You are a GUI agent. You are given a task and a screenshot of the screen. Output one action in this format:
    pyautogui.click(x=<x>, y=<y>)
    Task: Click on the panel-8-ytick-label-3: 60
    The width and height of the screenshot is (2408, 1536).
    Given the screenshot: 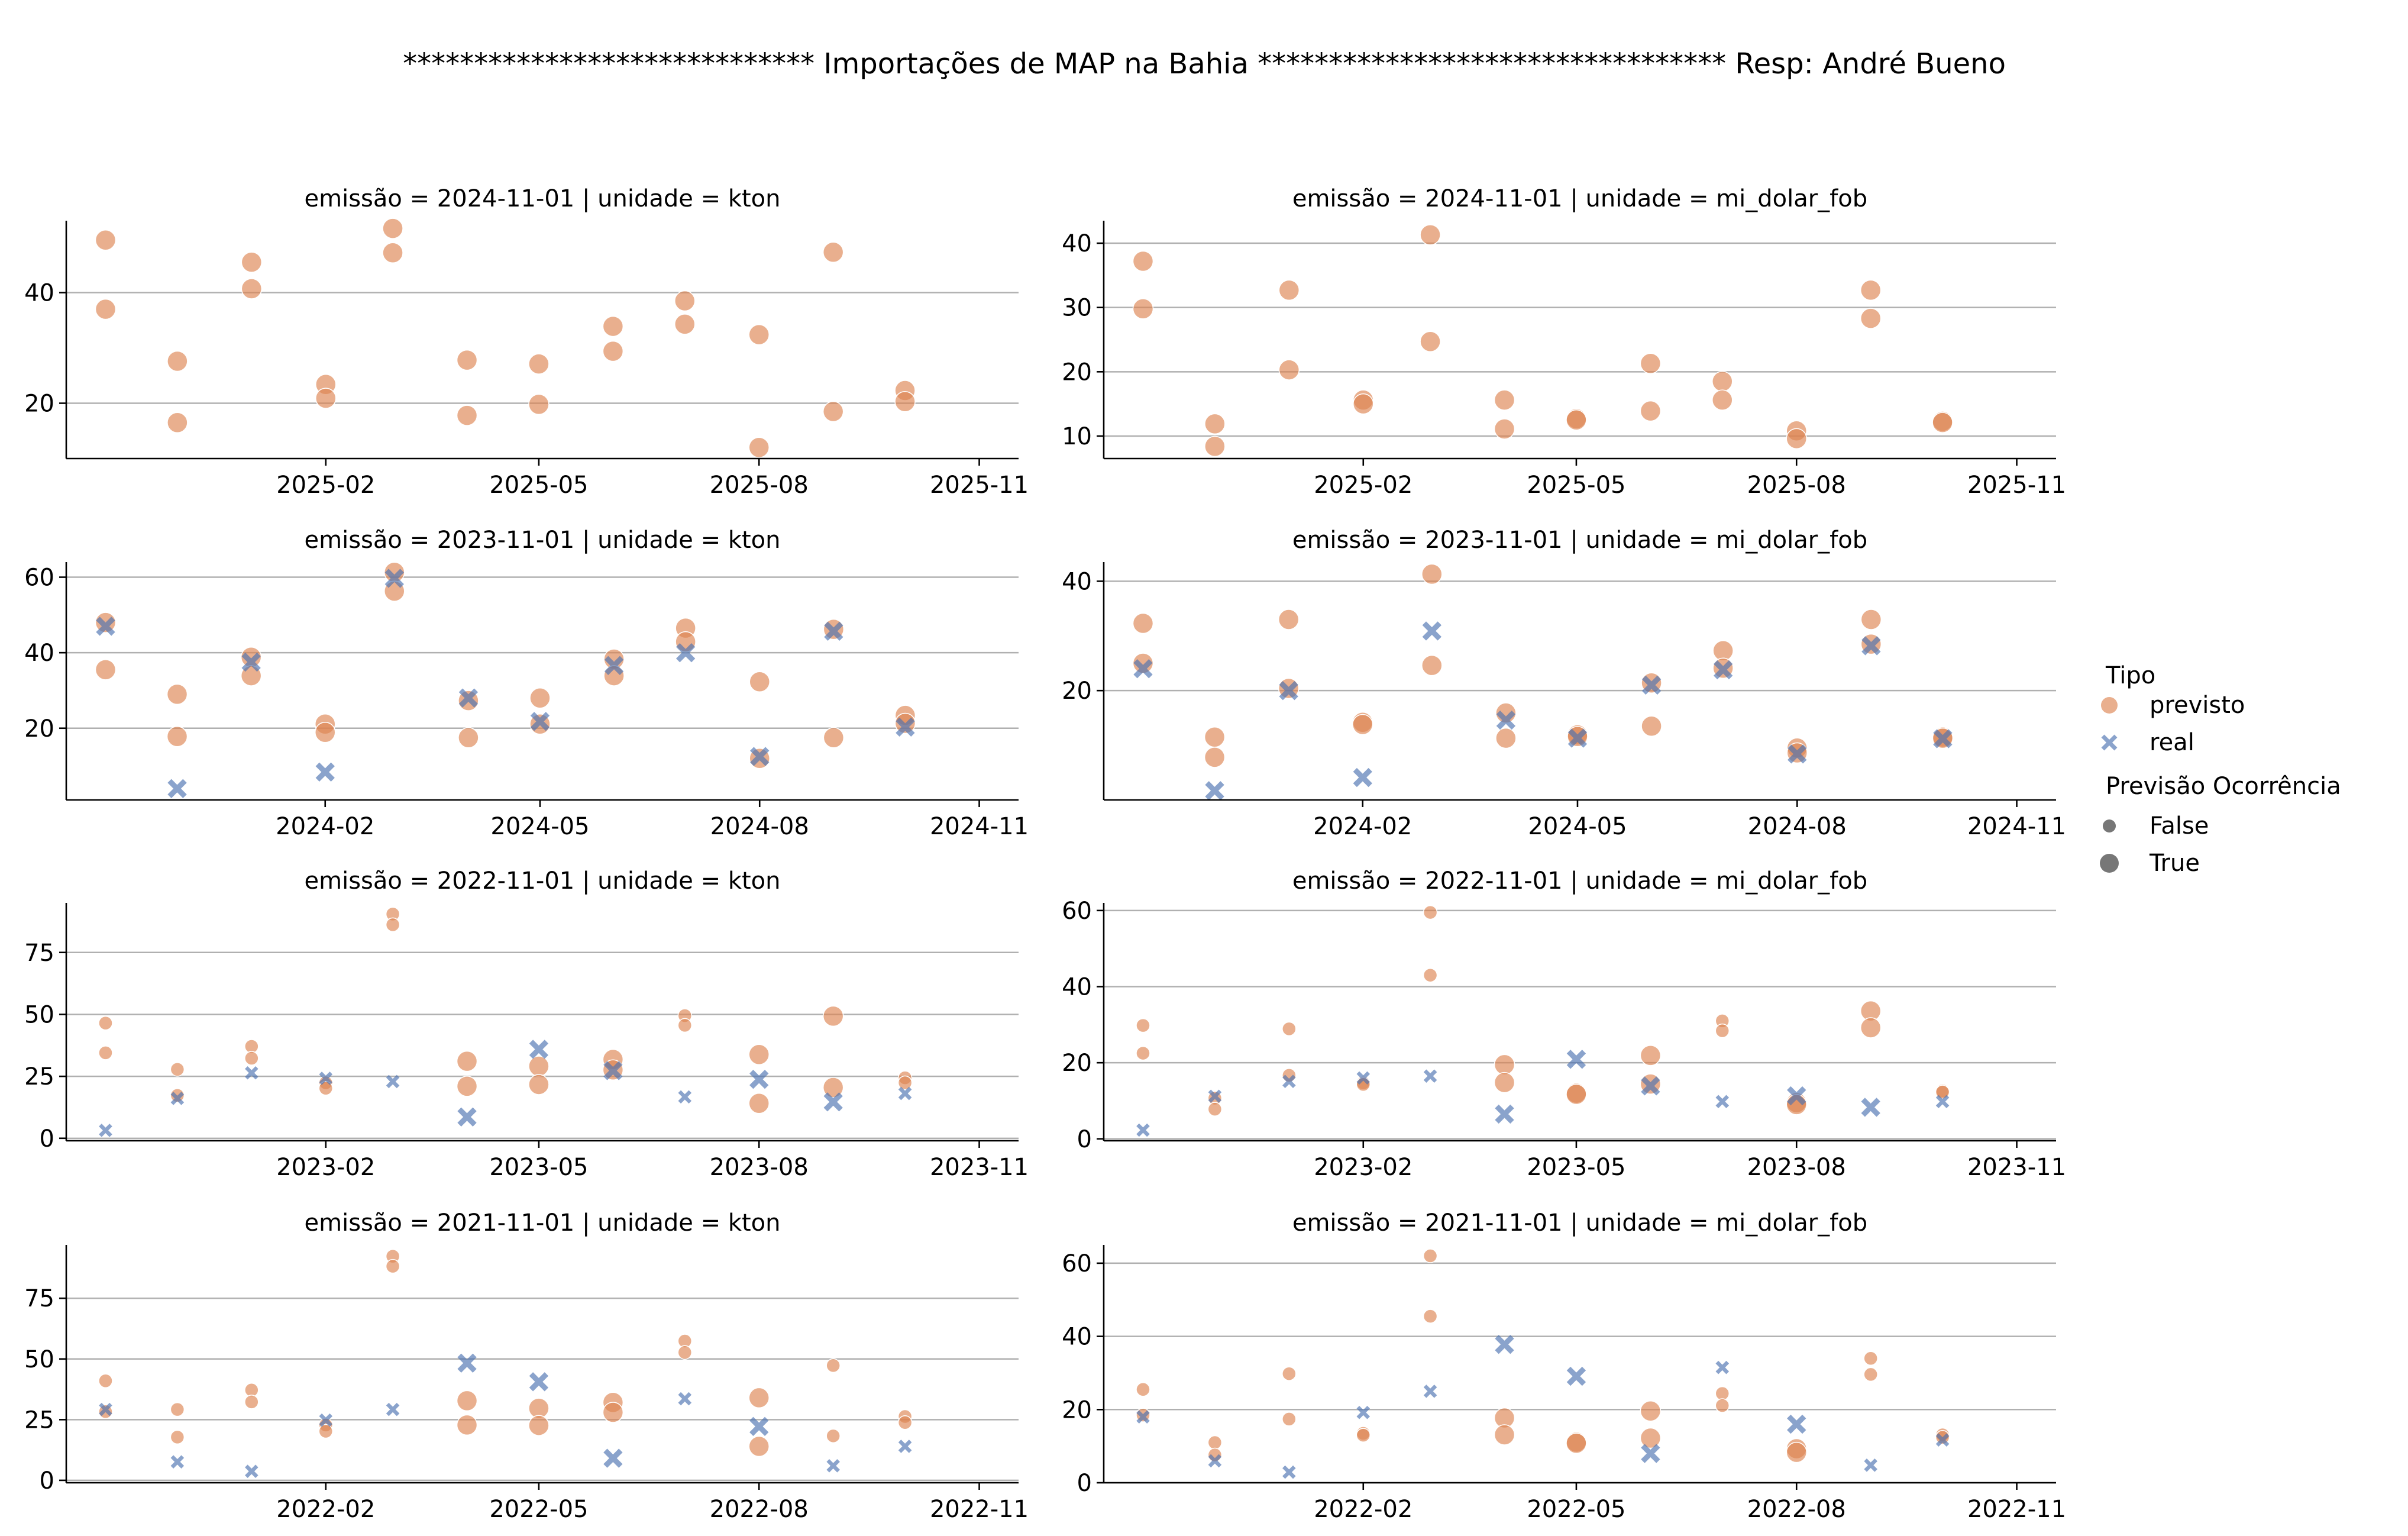 What is the action you would take?
    pyautogui.click(x=1077, y=1264)
    